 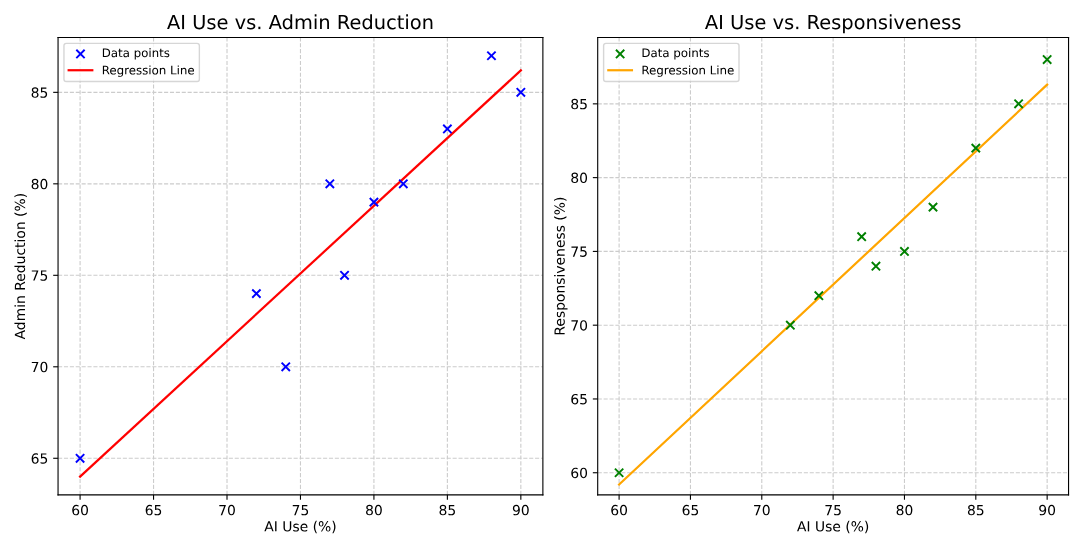 I want to click on chart-title: AI Use vs. Responsiveness, so click(x=833, y=24).